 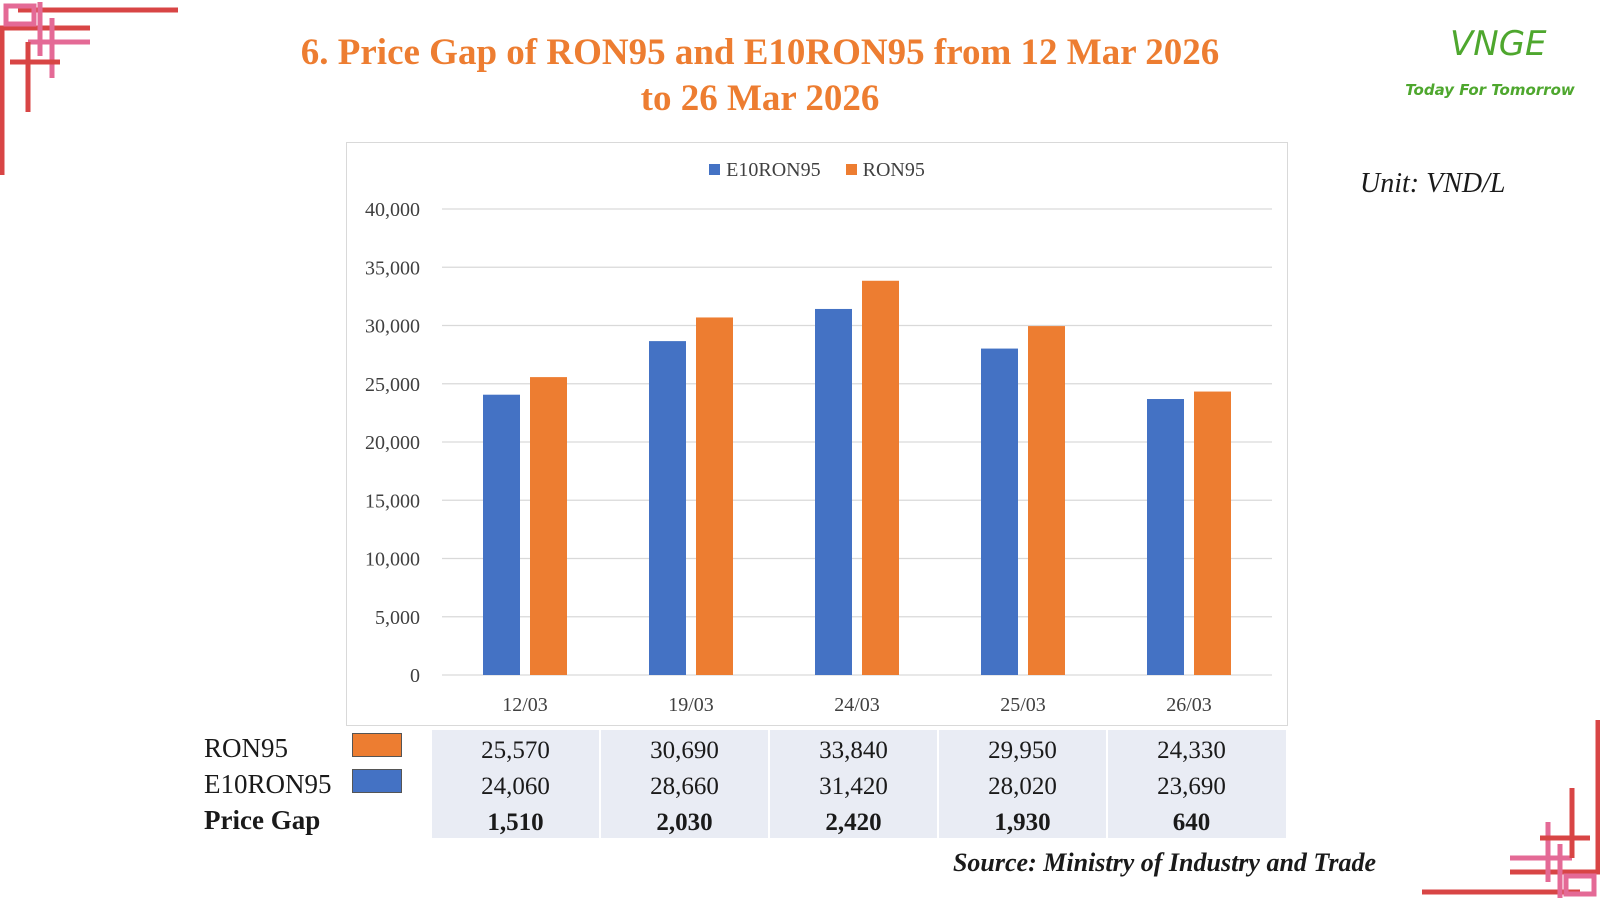 What do you see at coordinates (852, 820) in the screenshot?
I see `table-cell: 2,420` at bounding box center [852, 820].